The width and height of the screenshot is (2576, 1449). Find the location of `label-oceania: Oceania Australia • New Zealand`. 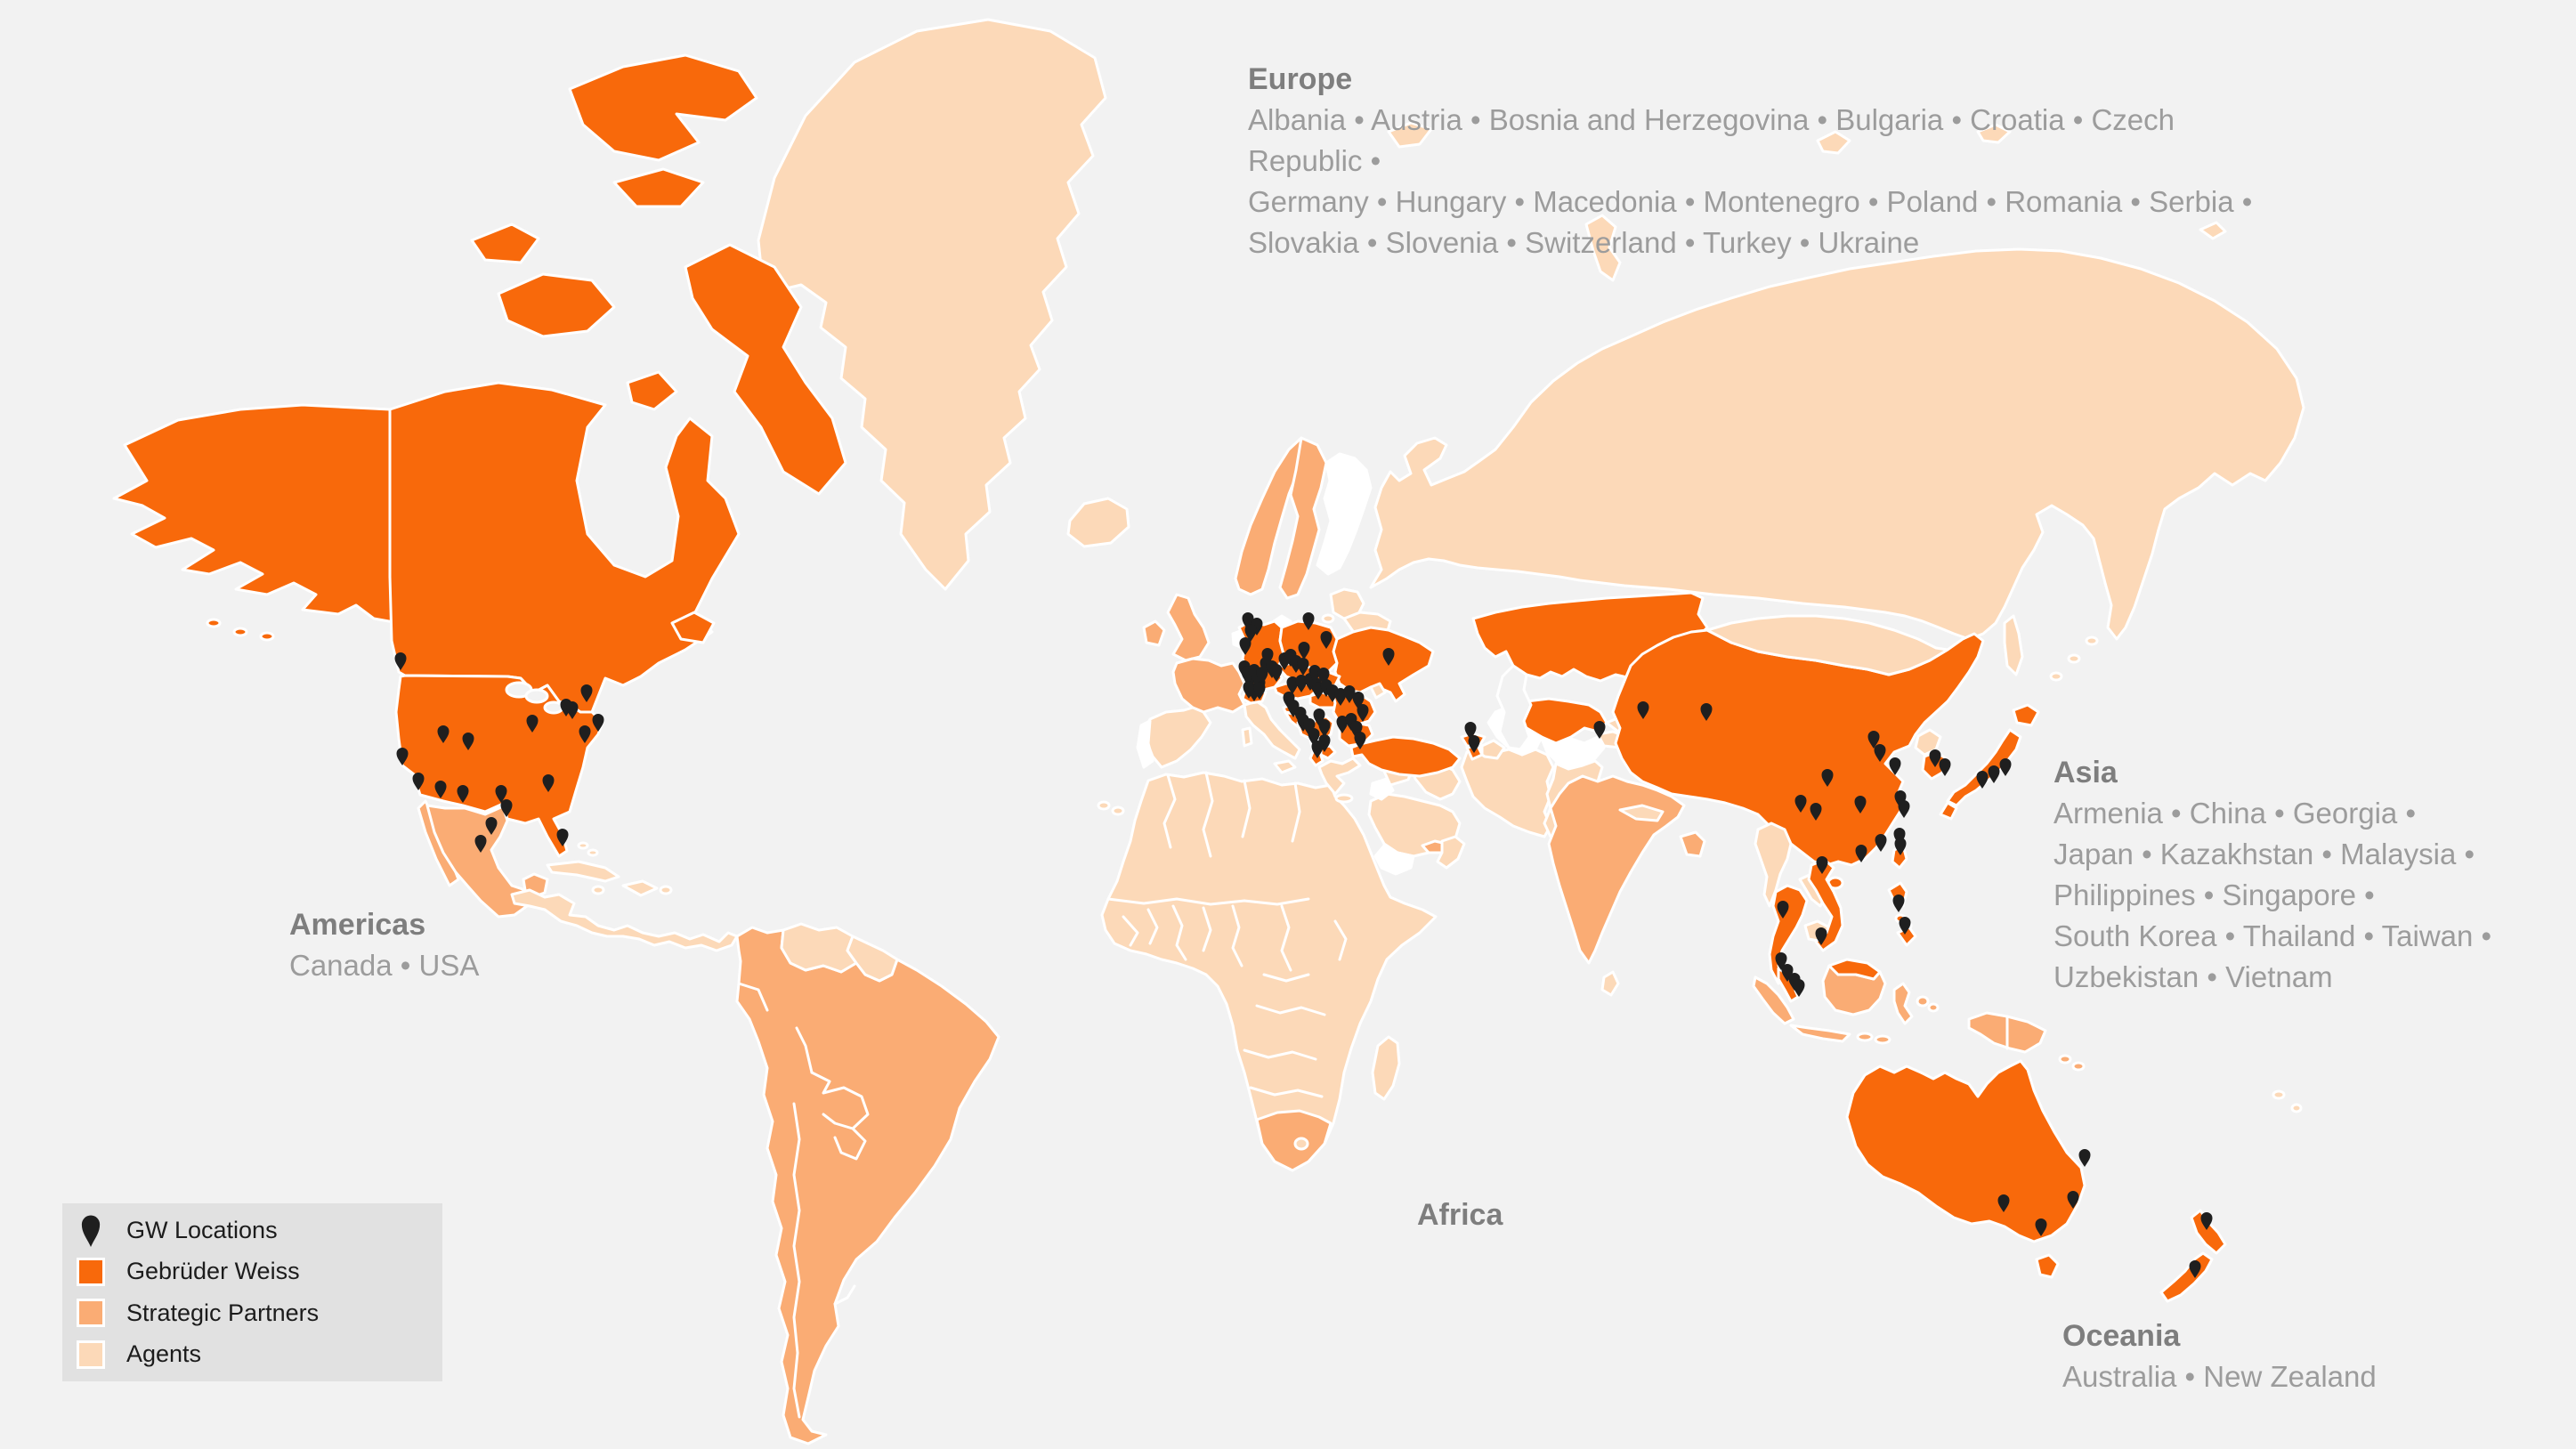

label-oceania: Oceania Australia • New Zealand is located at coordinates (2276, 1356).